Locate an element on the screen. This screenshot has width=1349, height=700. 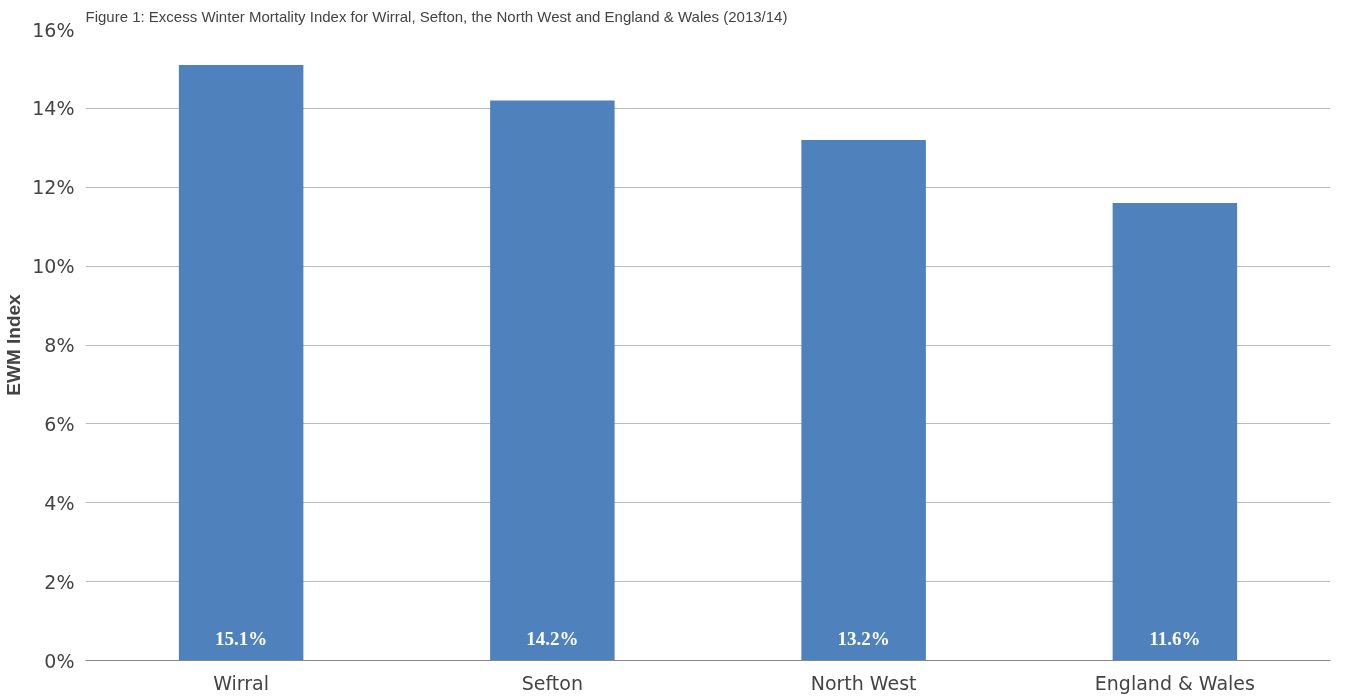
data-label: 13.2% is located at coordinates (863, 638).